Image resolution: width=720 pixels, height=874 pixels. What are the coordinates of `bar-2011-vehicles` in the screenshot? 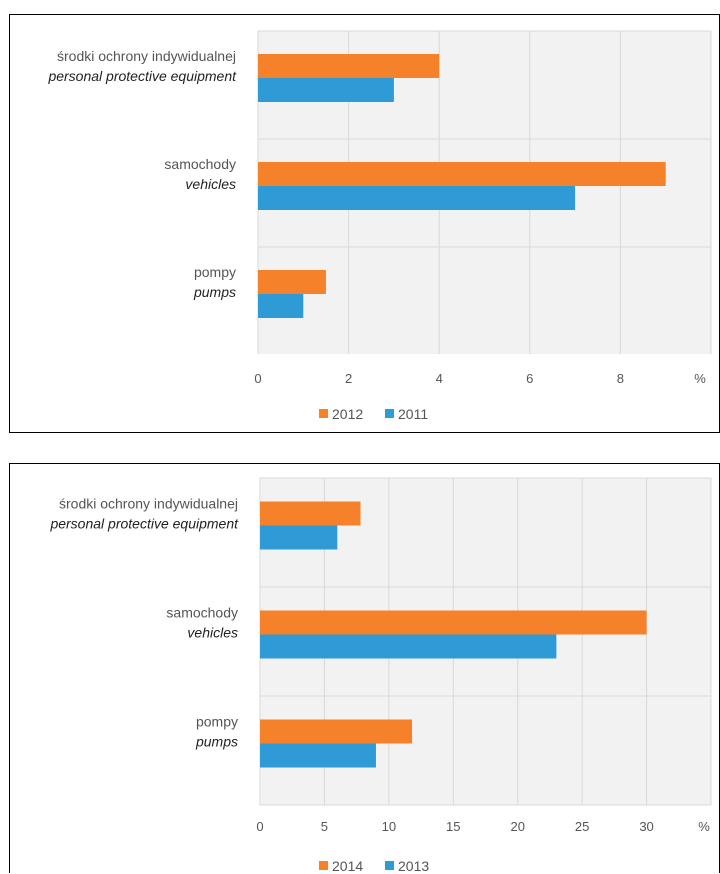 It's located at (417, 198).